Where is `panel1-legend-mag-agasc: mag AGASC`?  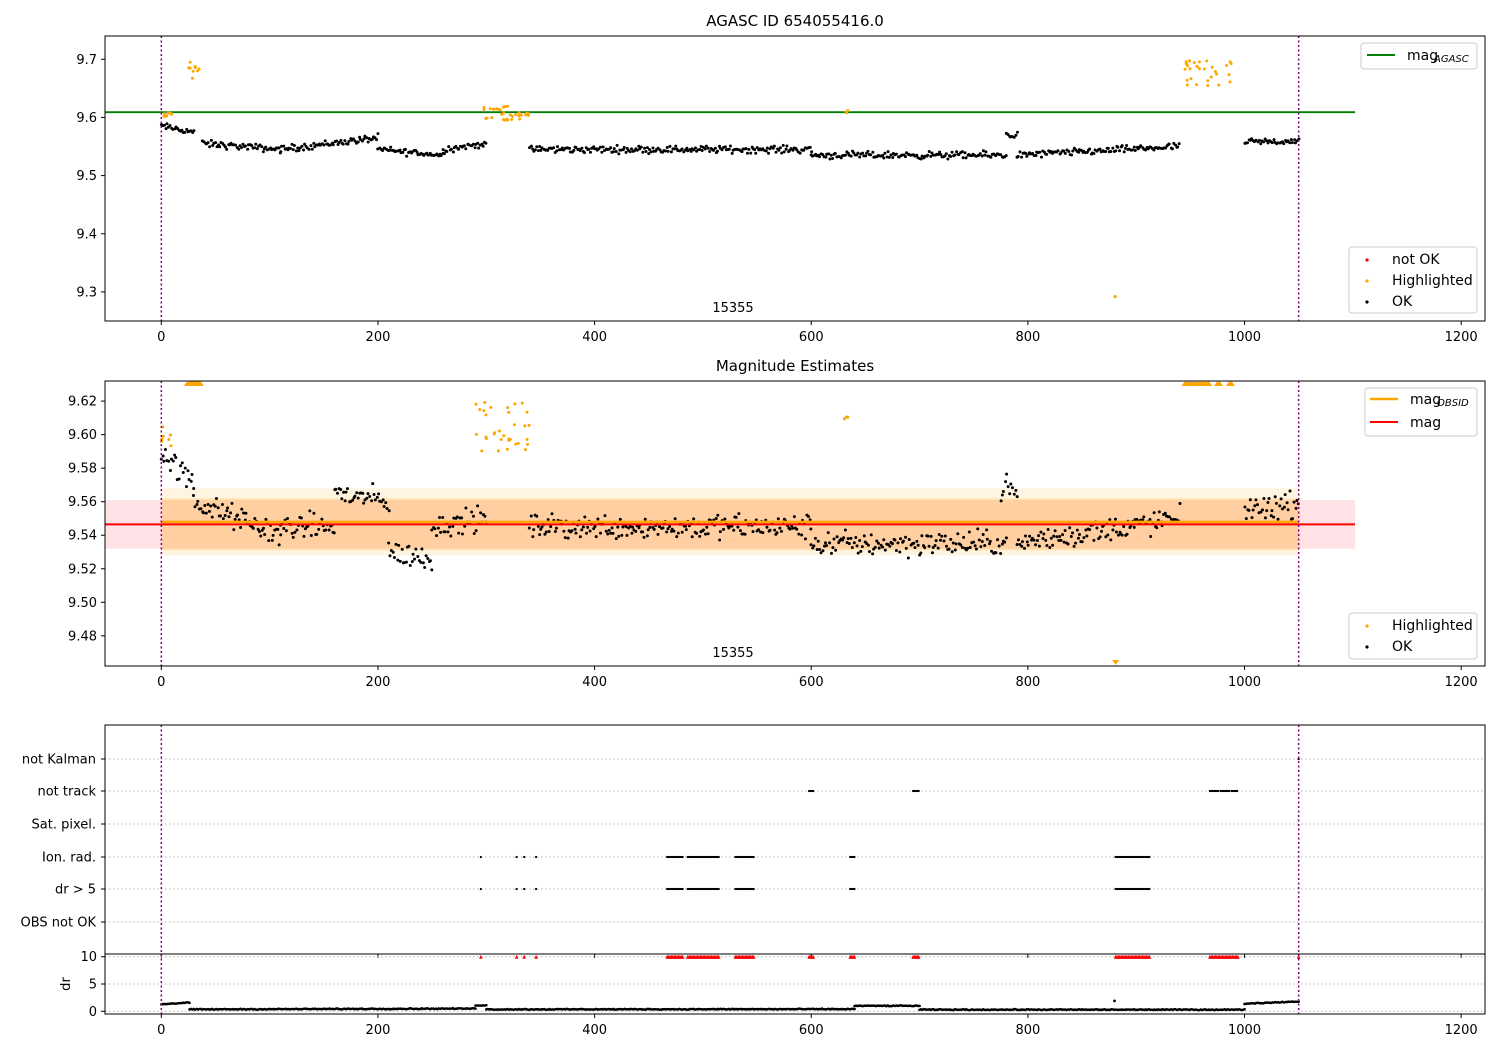
panel1-legend-mag-agasc: mag AGASC is located at coordinates (1419, 56).